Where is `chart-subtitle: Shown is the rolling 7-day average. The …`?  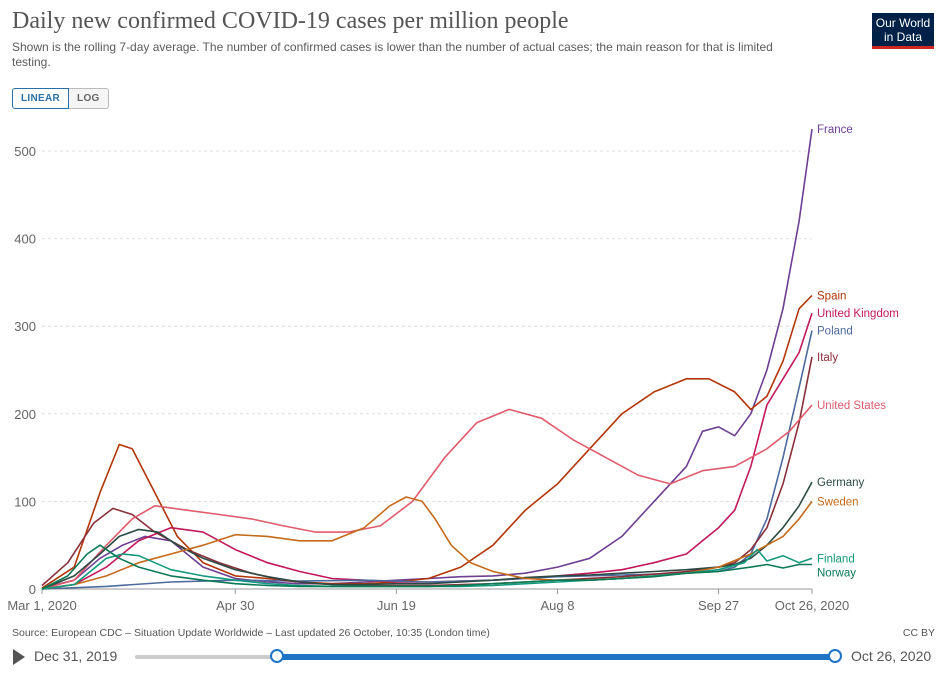 chart-subtitle: Shown is the rolling 7-day average. The … is located at coordinates (392, 54).